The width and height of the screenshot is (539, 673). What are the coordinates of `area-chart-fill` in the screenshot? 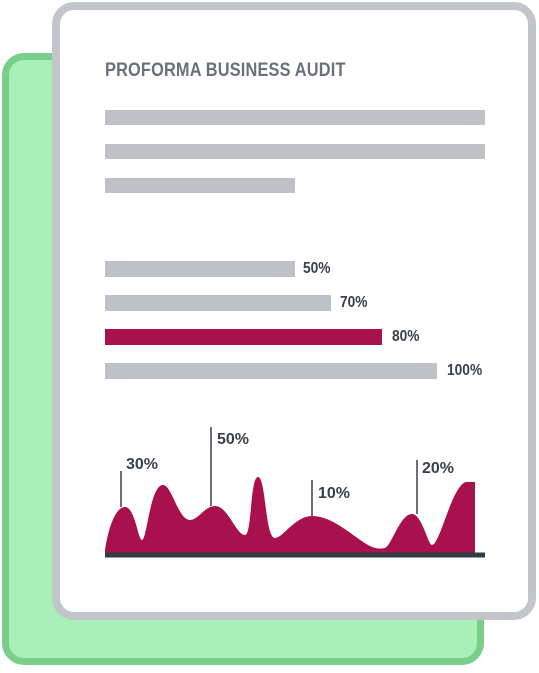 It's located at (290, 516).